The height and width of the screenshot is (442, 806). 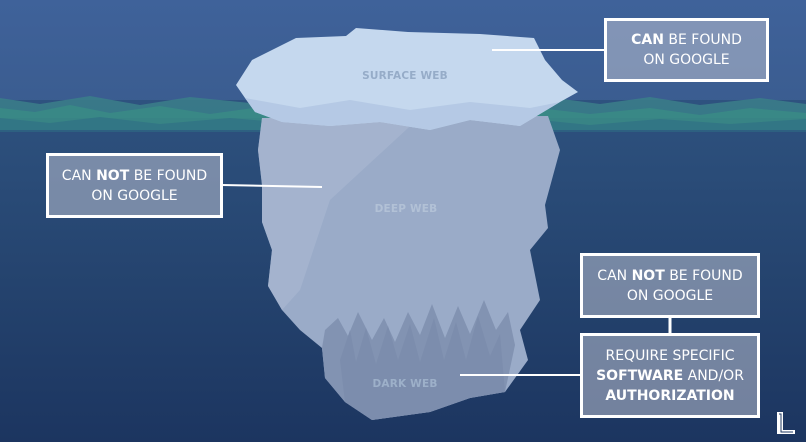 What do you see at coordinates (422, 368) in the screenshot?
I see `iceberg-dark-spikes` at bounding box center [422, 368].